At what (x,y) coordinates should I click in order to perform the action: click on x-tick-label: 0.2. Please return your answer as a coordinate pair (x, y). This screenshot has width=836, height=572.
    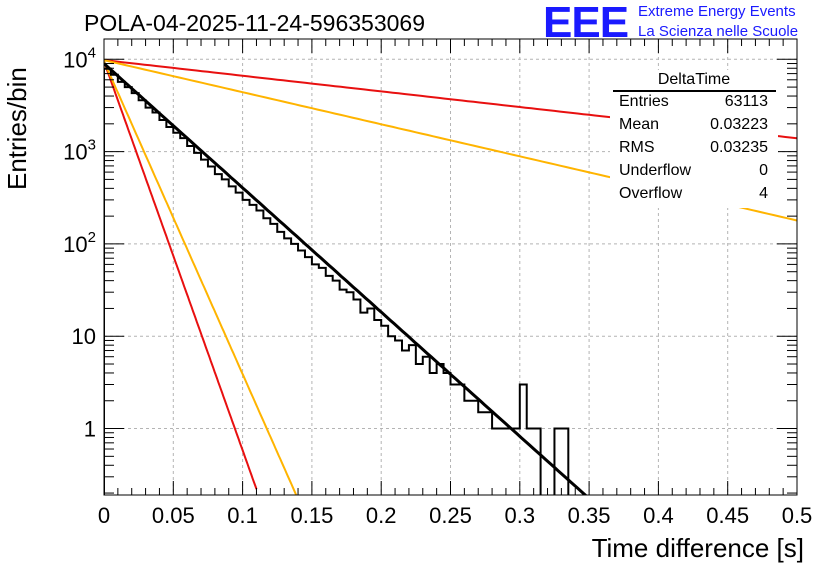
    Looking at the image, I should click on (381, 515).